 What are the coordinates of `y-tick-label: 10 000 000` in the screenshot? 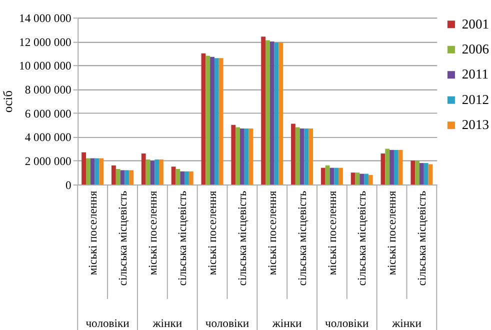 It's located at (45, 66).